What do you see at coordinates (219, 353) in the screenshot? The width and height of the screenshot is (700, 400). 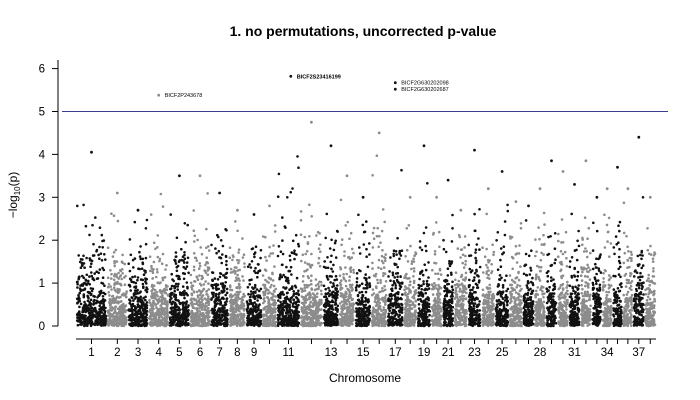 I see `x-tick-label-7: 7` at bounding box center [219, 353].